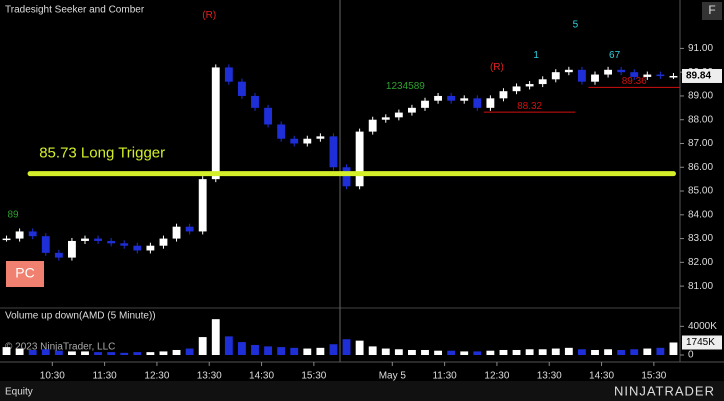 This screenshot has height=401, width=724. I want to click on x-tick-label: 14:30, so click(601, 376).